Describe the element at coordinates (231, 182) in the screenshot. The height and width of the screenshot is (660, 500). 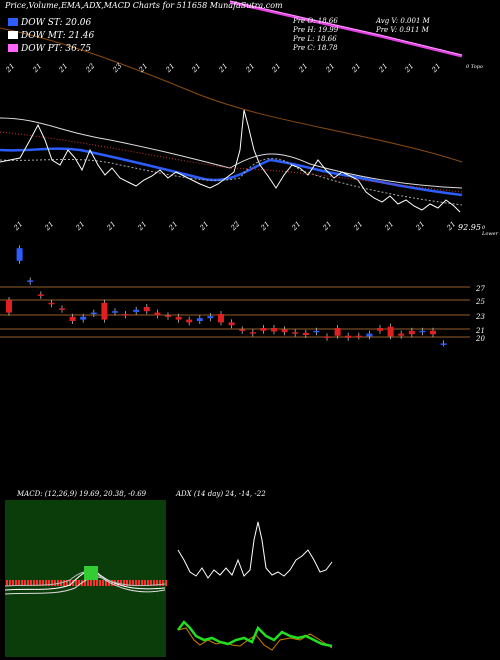
I see `ema-dotted-line` at that location.